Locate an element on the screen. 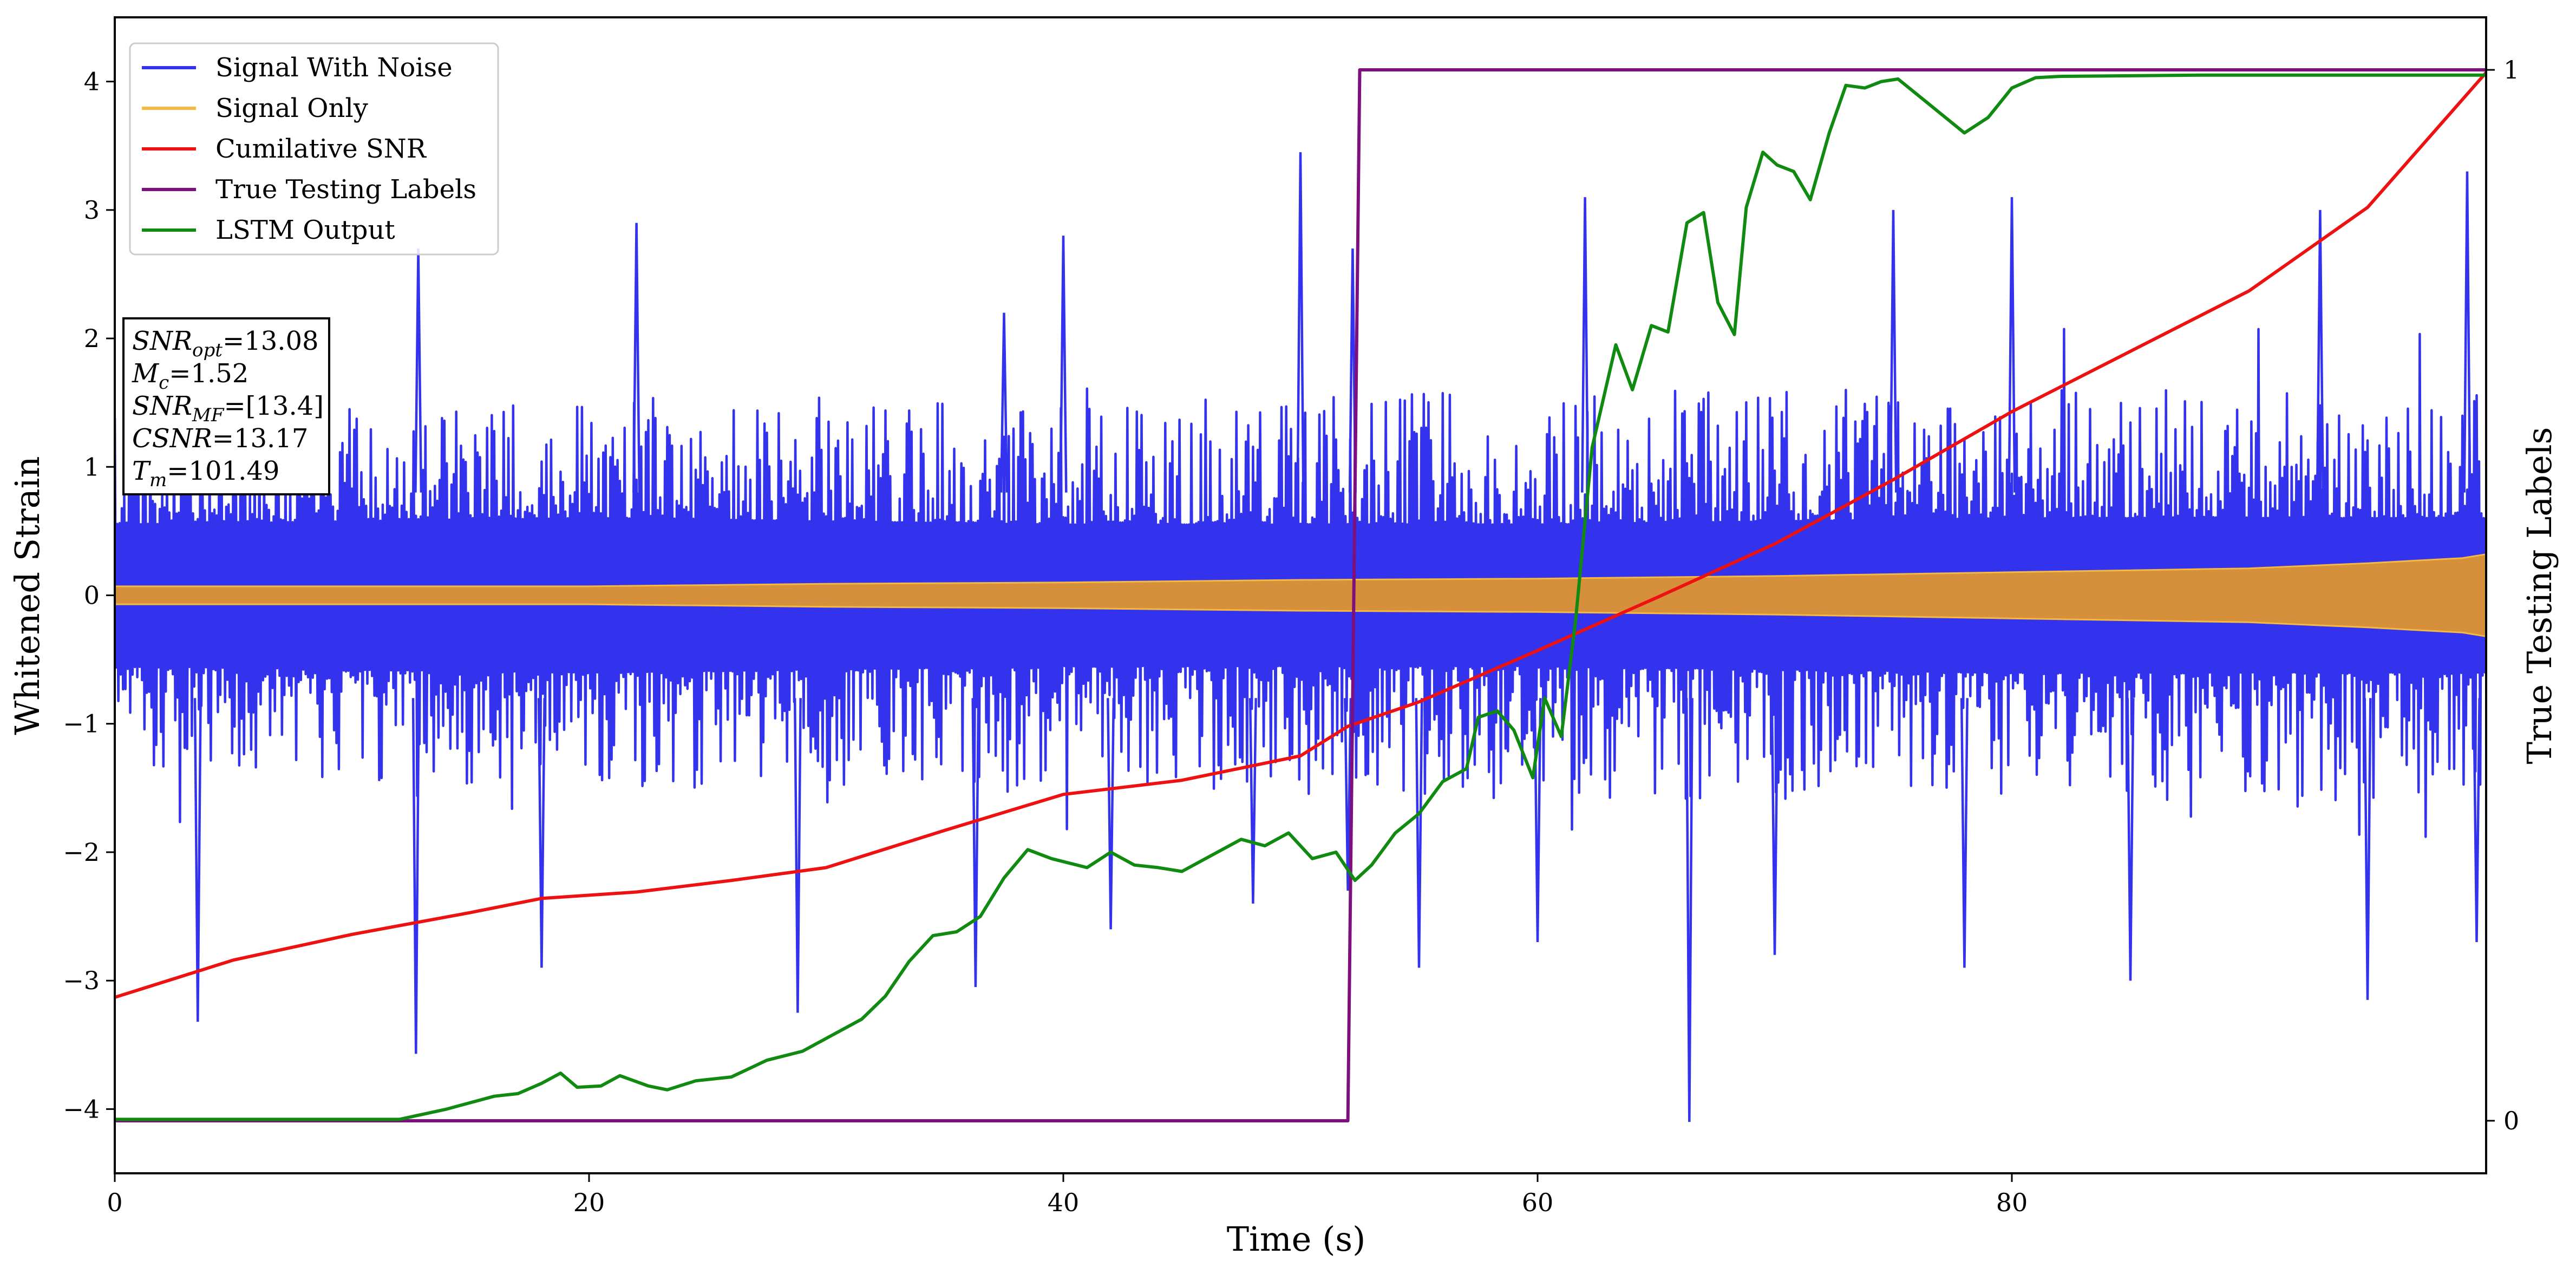 This screenshot has width=2576, height=1274. annotation-line: Mc=1.52 is located at coordinates (190, 376).